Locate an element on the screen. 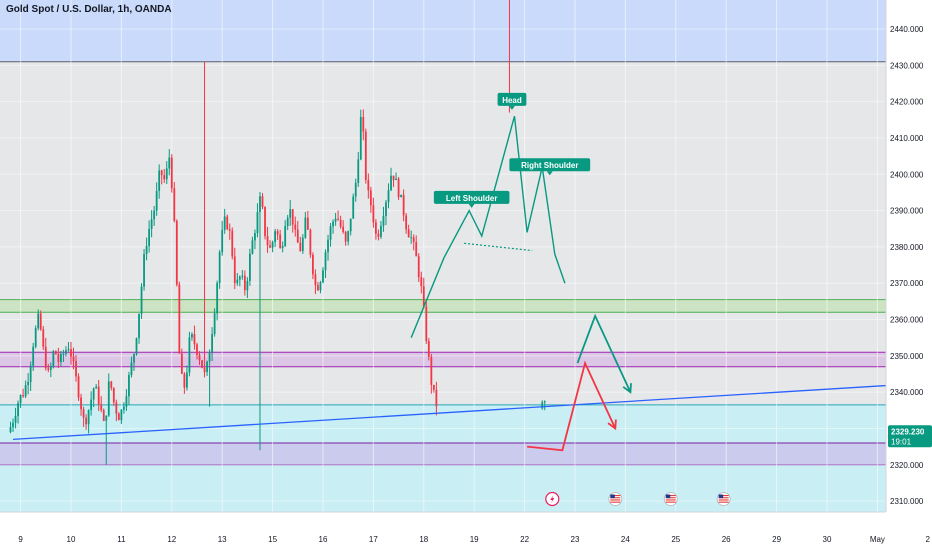  annotation-label: Left Shoulder is located at coordinates (472, 198).